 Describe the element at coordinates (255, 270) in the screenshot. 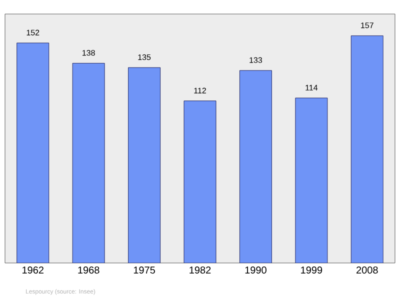

I see `x-tick-label: 1990` at that location.